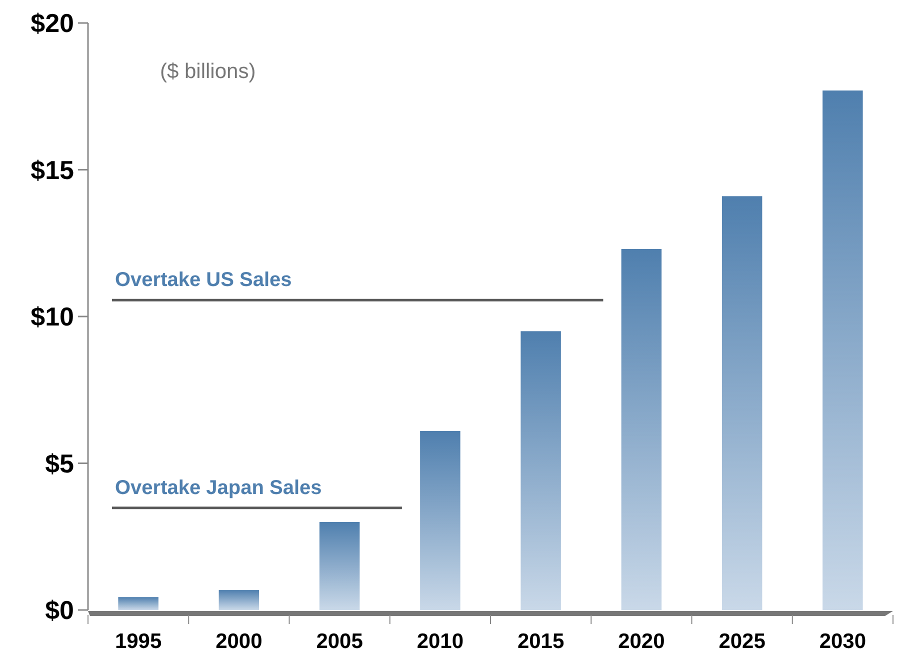 The width and height of the screenshot is (903, 656). I want to click on x-tick-label: 2015, so click(540, 641).